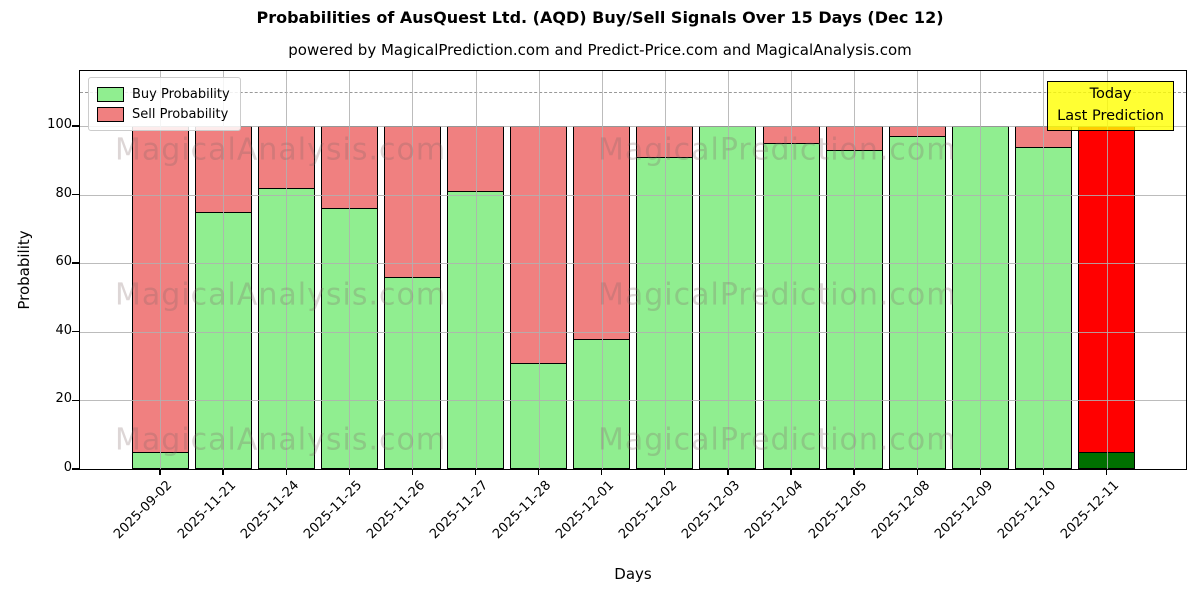  What do you see at coordinates (777, 295) in the screenshot?
I see `watermark-right-2: MagicalPrediction.com` at bounding box center [777, 295].